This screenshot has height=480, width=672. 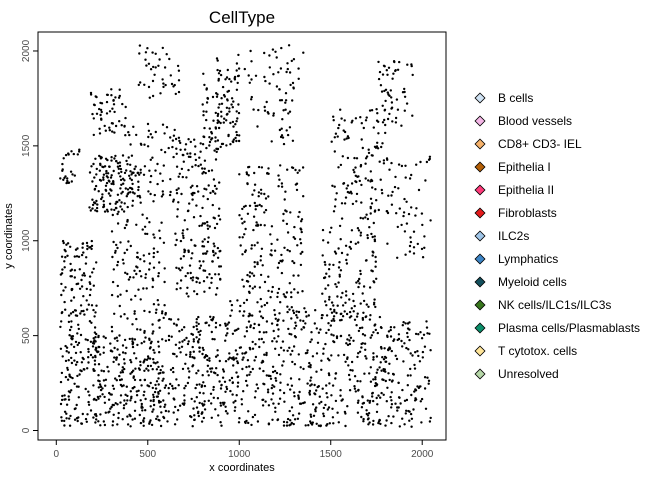 What do you see at coordinates (26, 240) in the screenshot?
I see `y-tick-label: 1000` at bounding box center [26, 240].